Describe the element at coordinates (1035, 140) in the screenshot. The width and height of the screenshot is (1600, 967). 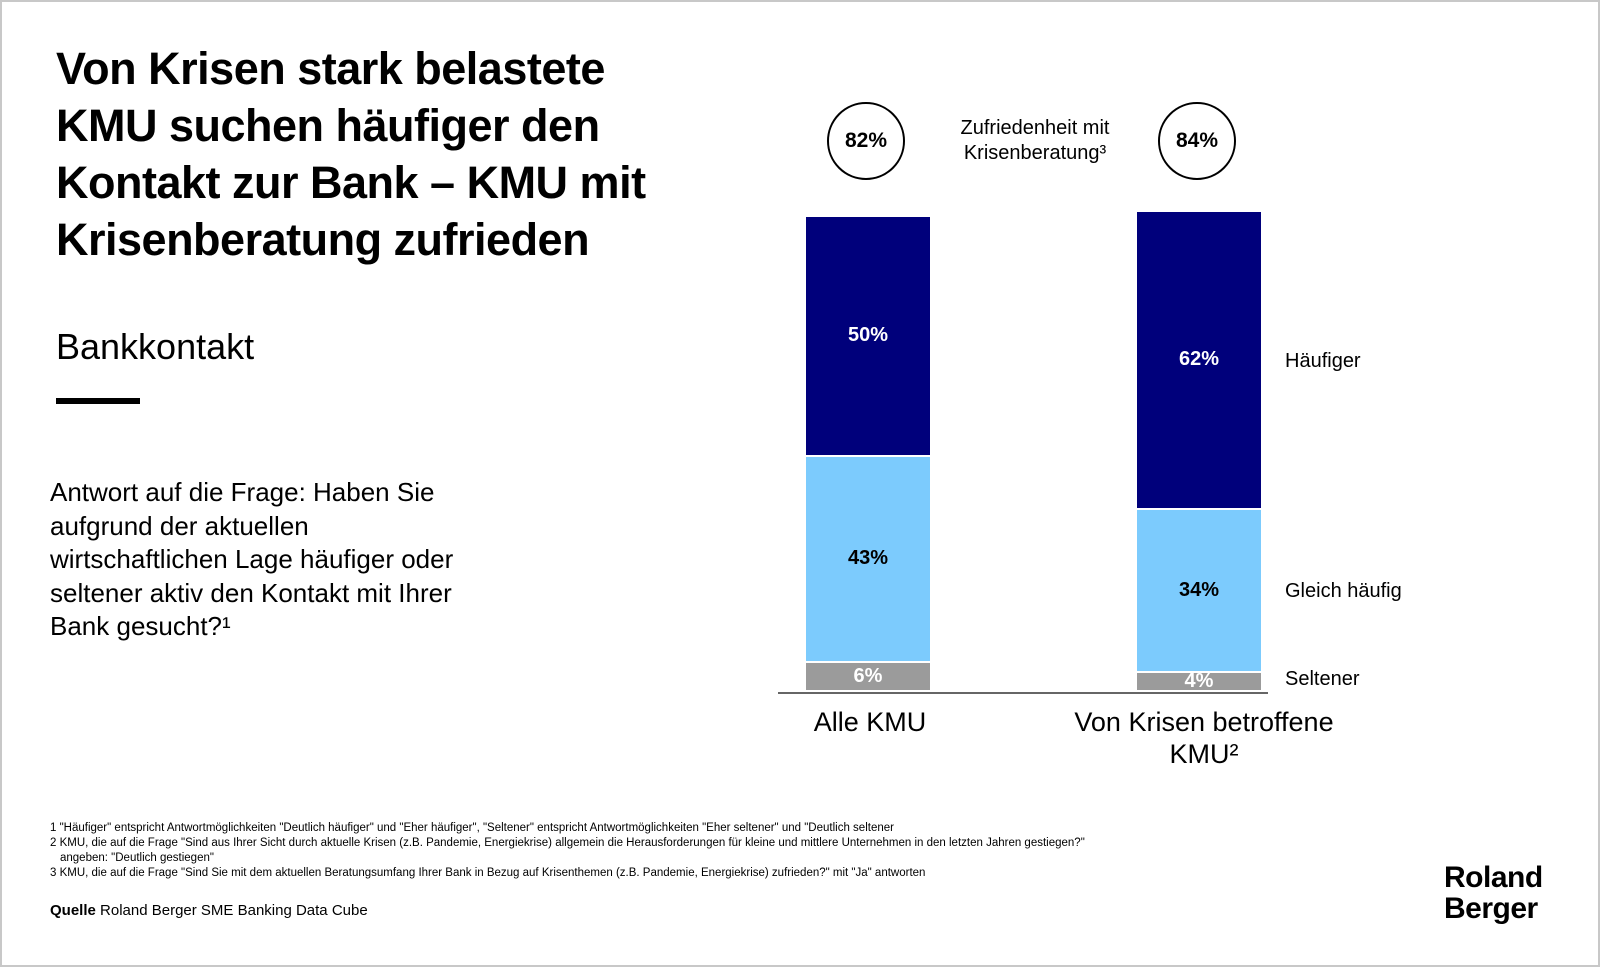
I see `satisfaction-label: Zufriedenheit mit Krisenberatung³` at that location.